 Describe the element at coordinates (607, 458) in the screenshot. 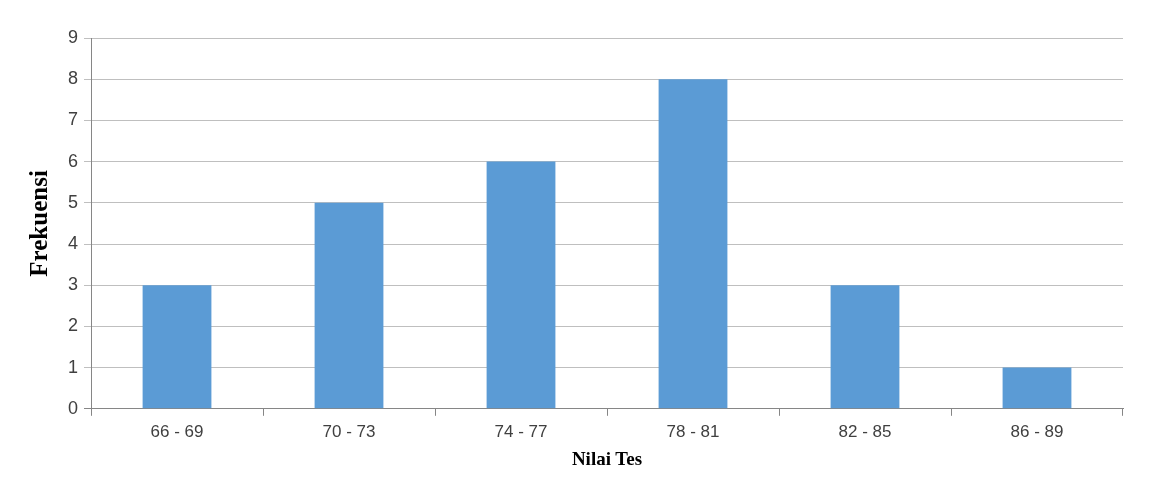

I see `x-axis-title: Nilai Tes` at that location.